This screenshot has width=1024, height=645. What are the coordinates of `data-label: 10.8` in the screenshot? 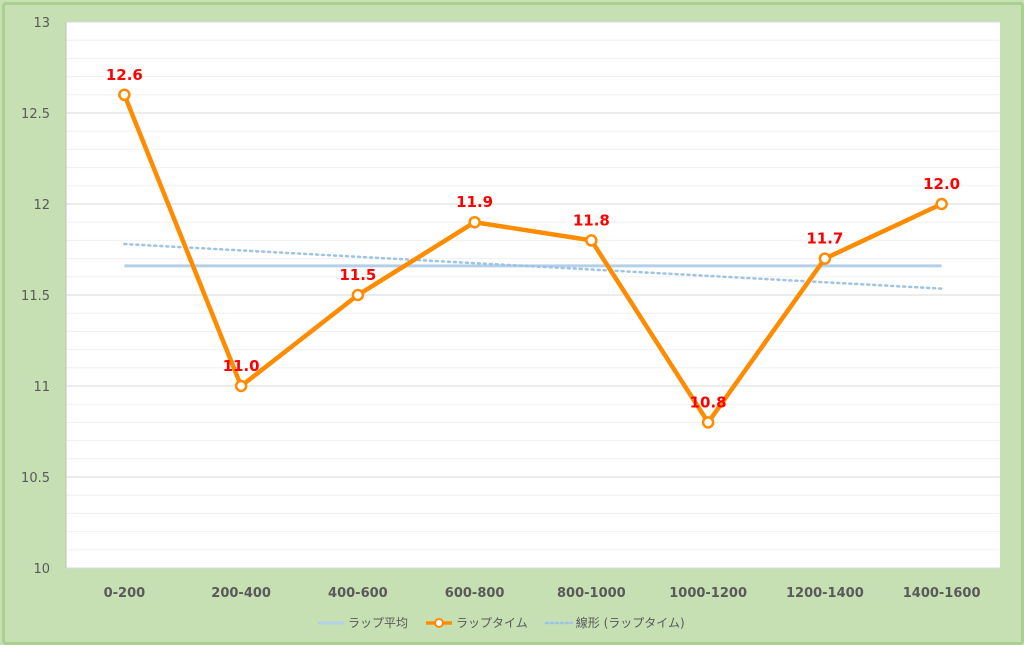 It's located at (708, 402).